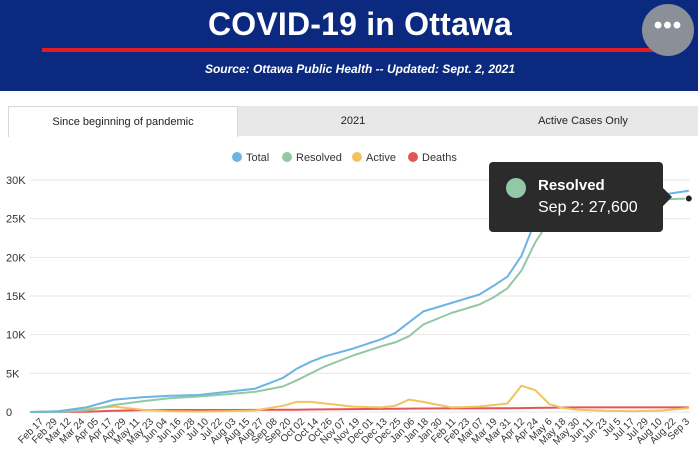  I want to click on title-underline, so click(358, 50).